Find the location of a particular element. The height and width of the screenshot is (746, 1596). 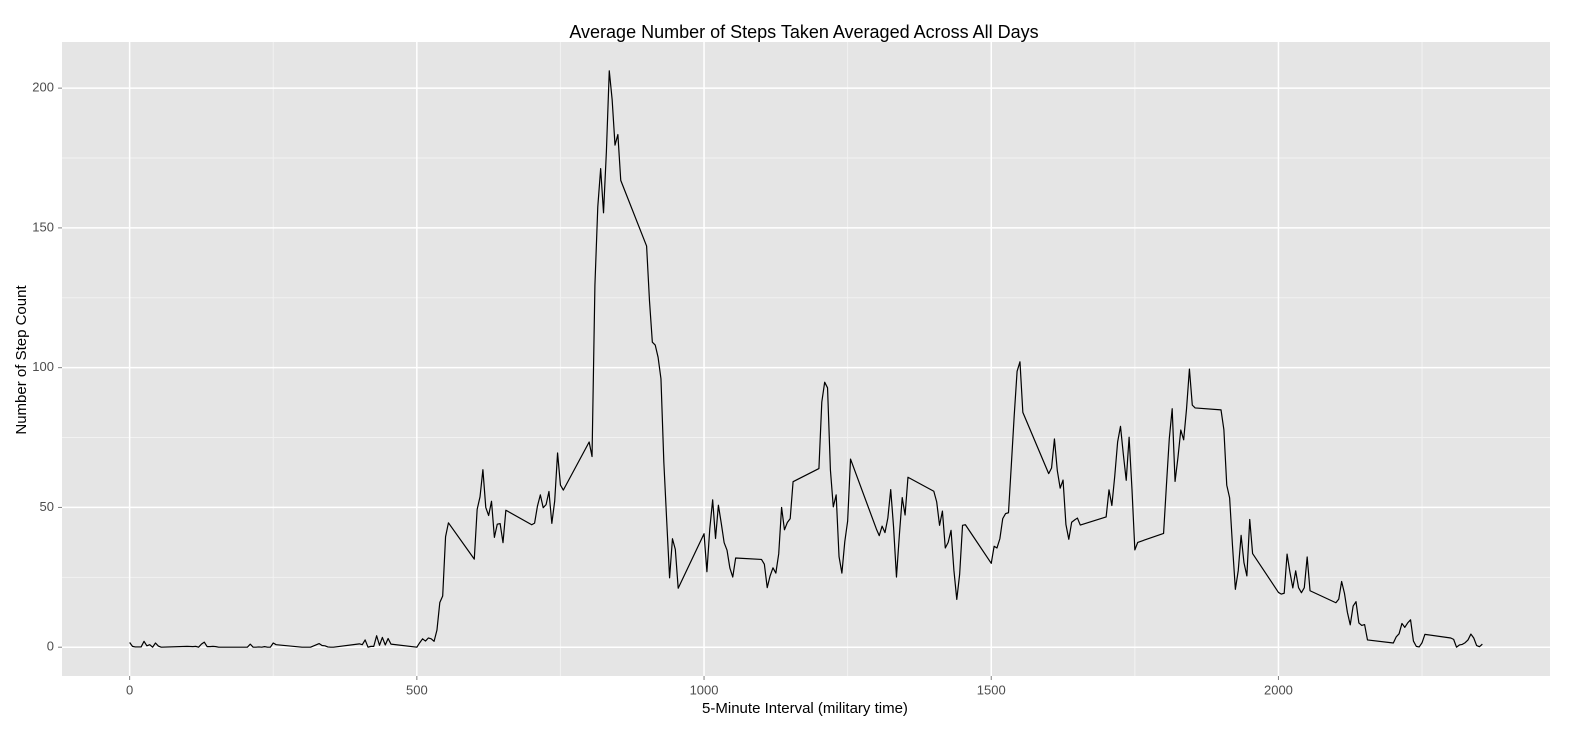

x-tick-label: 0 is located at coordinates (129, 689).